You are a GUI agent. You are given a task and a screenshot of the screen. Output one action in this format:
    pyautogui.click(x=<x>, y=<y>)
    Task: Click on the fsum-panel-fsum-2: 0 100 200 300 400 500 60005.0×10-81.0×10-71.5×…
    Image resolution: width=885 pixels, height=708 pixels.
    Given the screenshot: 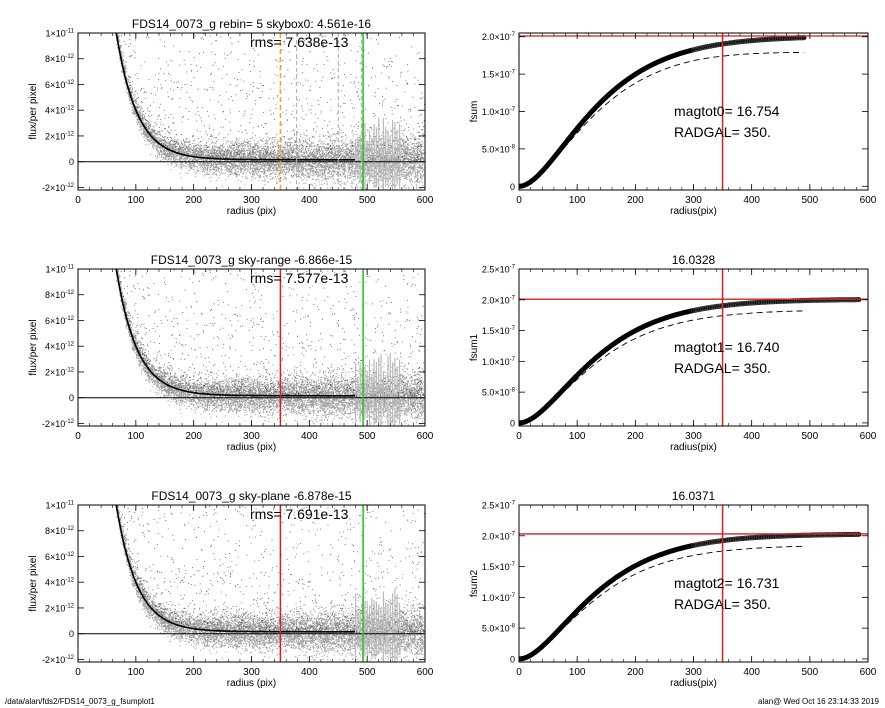 What is the action you would take?
    pyautogui.click(x=673, y=589)
    